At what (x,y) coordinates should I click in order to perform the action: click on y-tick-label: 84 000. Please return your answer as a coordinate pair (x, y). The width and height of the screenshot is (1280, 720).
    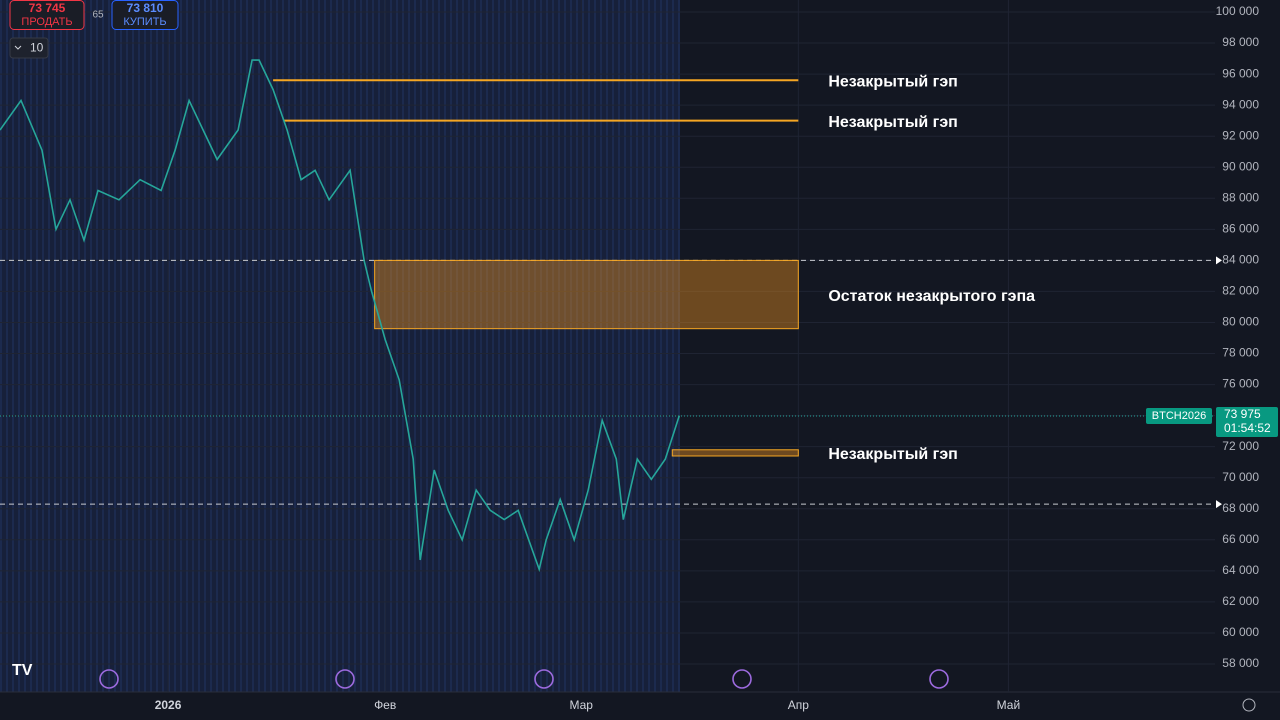
    Looking at the image, I should click on (1240, 260).